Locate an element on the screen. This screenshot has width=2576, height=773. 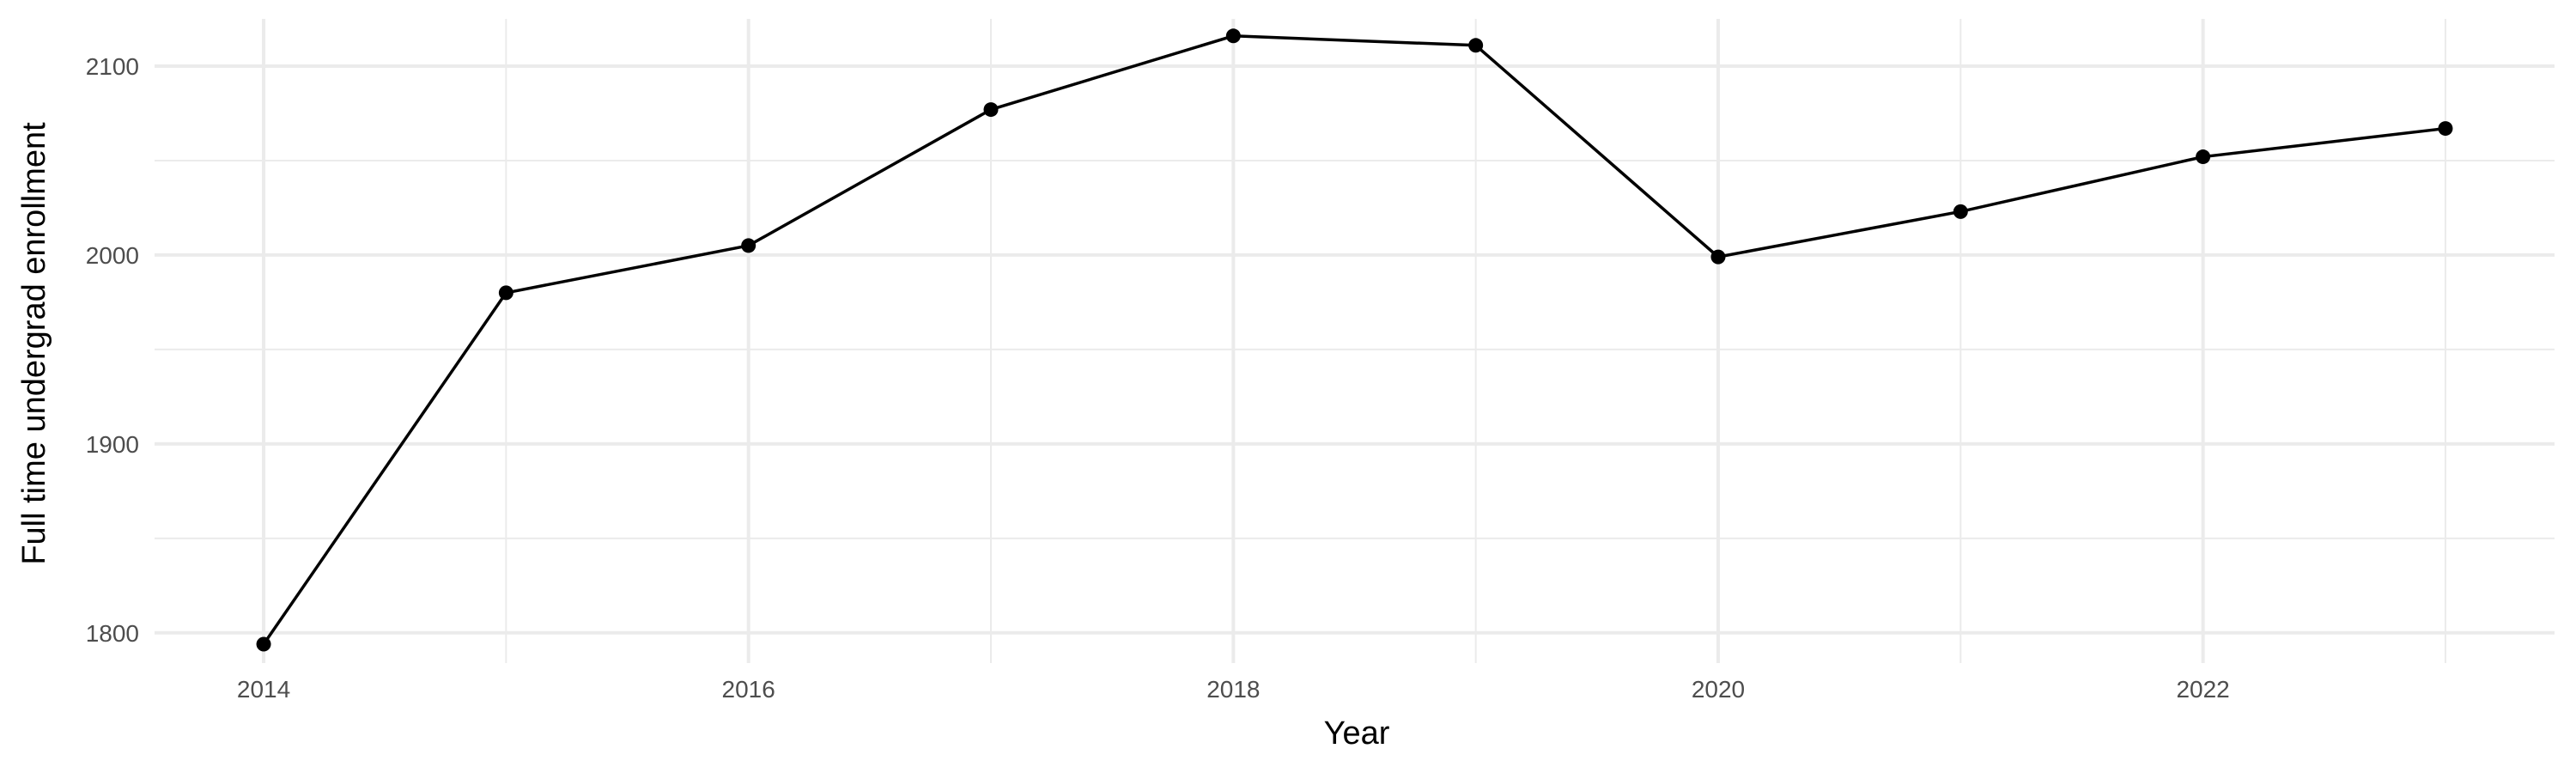
x-axis-ticks: 2014 2016 2018 2020 2022 is located at coordinates (1233, 689).